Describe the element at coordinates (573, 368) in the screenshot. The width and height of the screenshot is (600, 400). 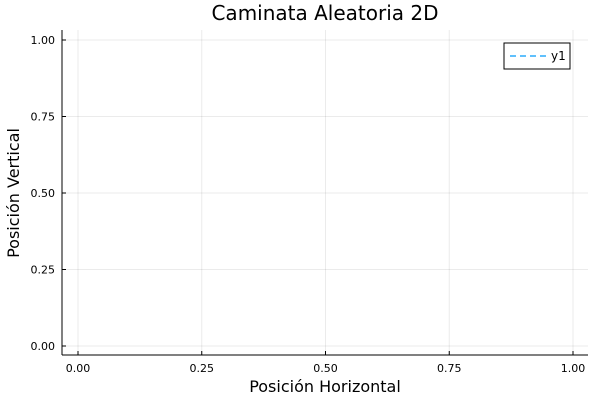
I see `x-tick-label: 1.00` at that location.